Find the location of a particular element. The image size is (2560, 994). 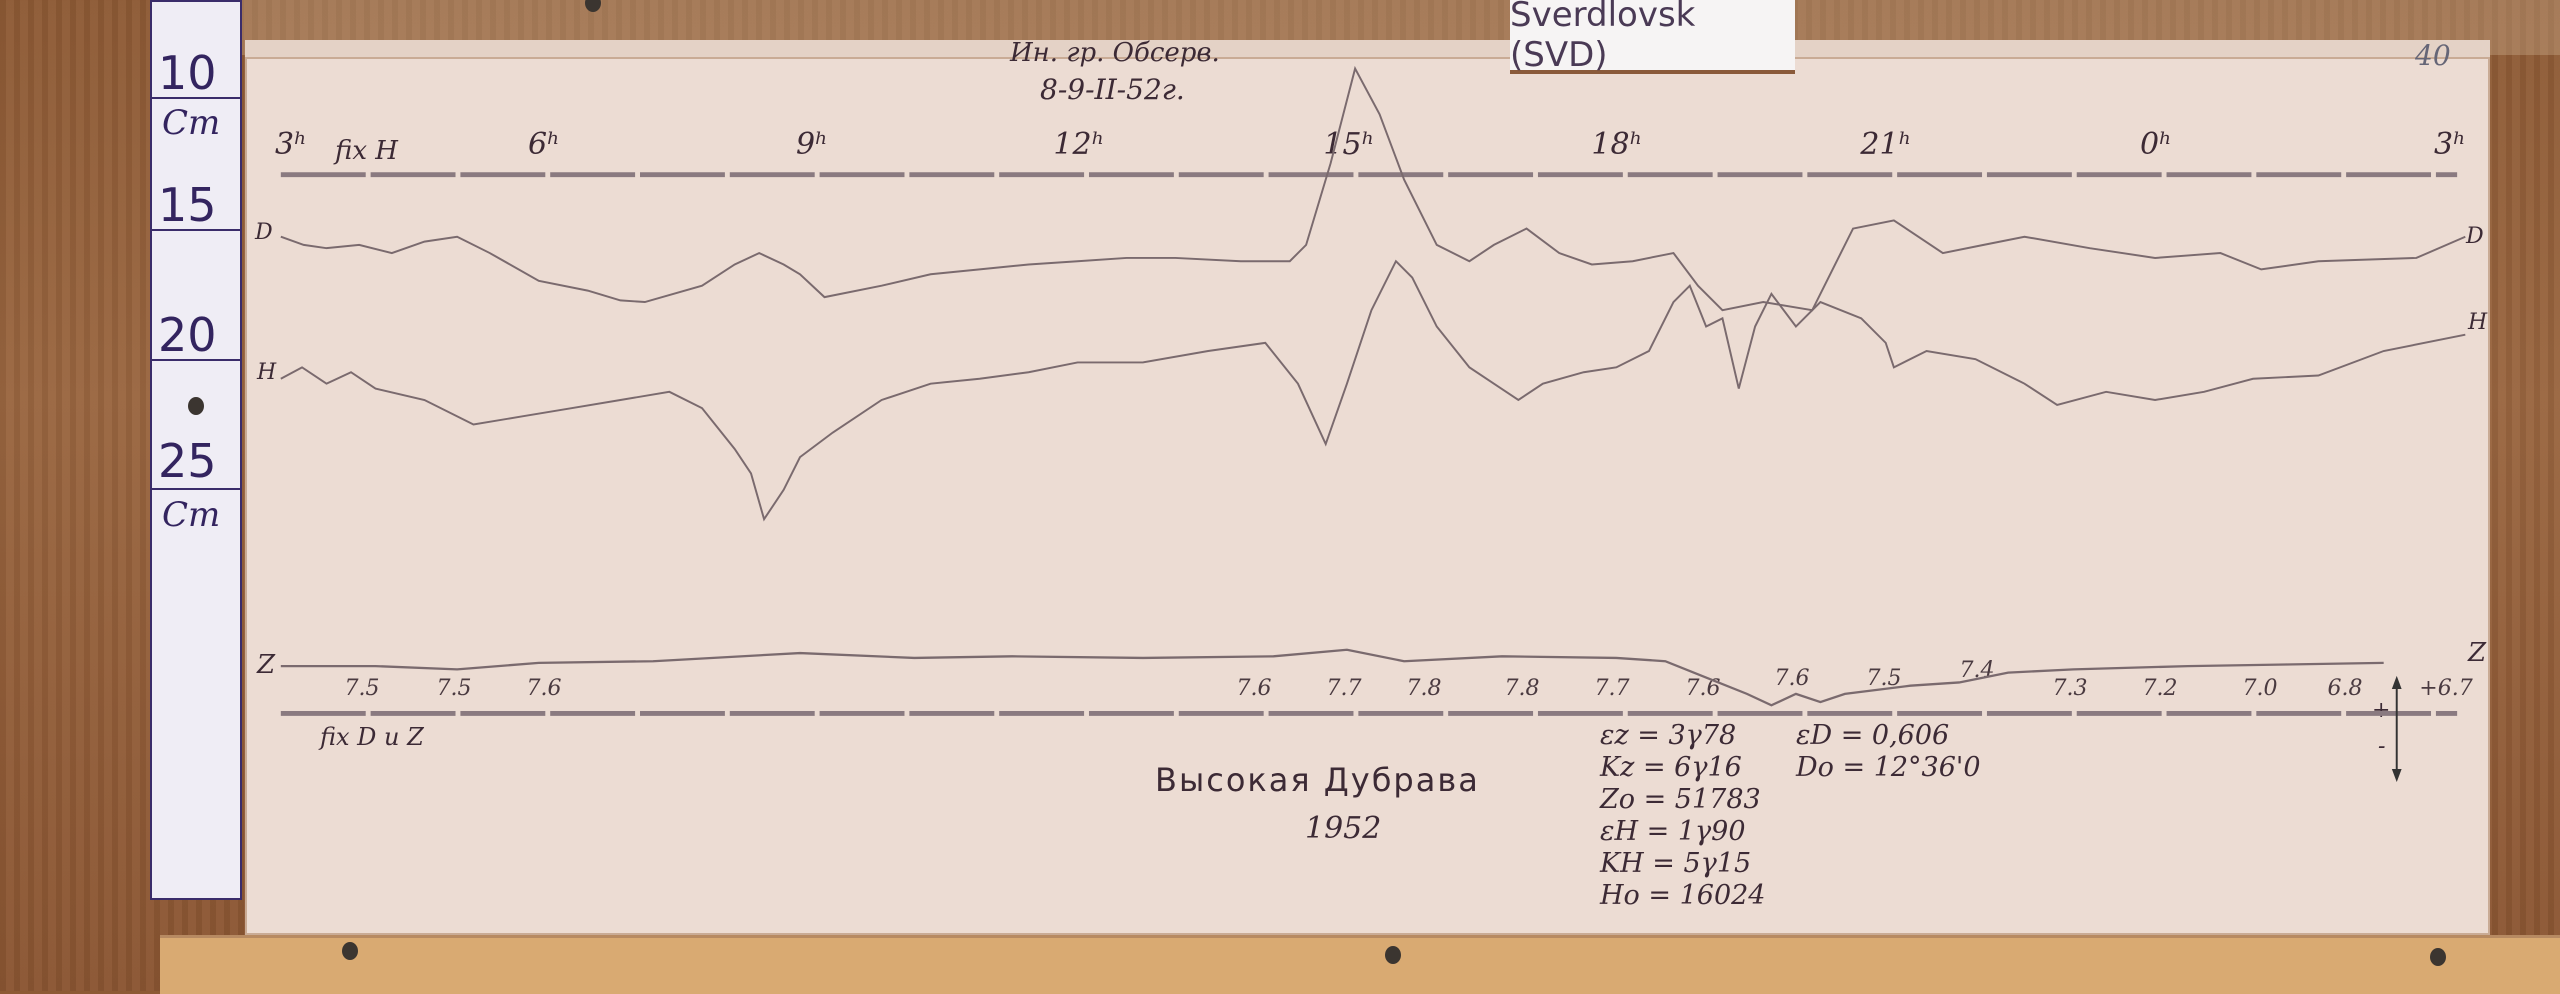

hour-label: 12ʰ is located at coordinates (1079, 144).